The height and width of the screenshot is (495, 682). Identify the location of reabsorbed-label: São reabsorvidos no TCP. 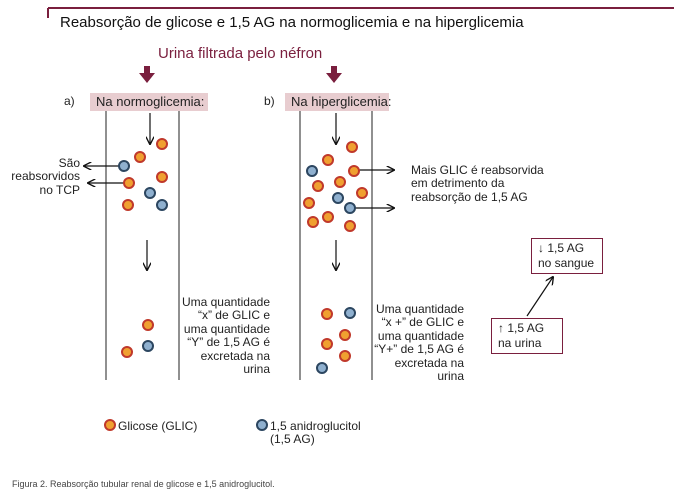
(45, 176).